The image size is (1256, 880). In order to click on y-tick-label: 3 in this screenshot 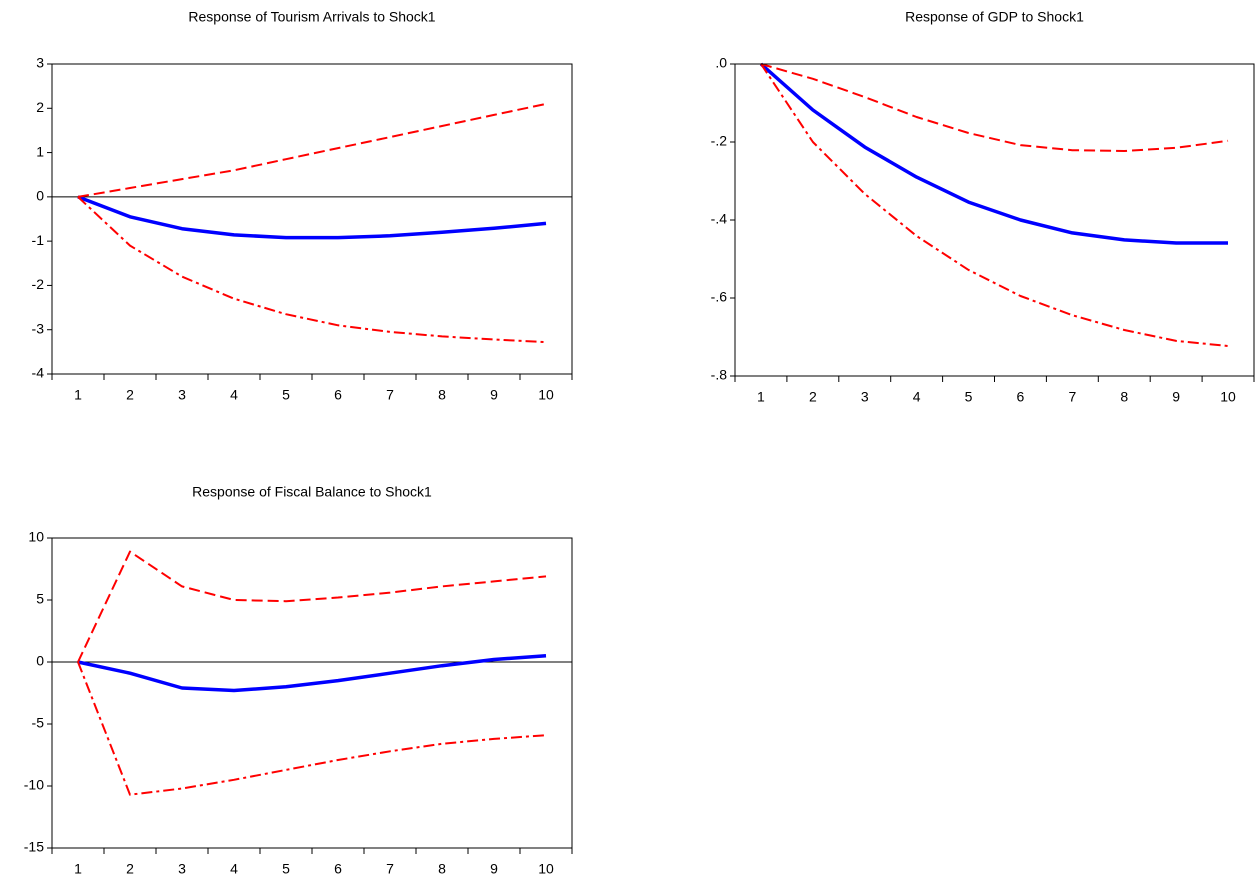, I will do `click(40, 63)`.